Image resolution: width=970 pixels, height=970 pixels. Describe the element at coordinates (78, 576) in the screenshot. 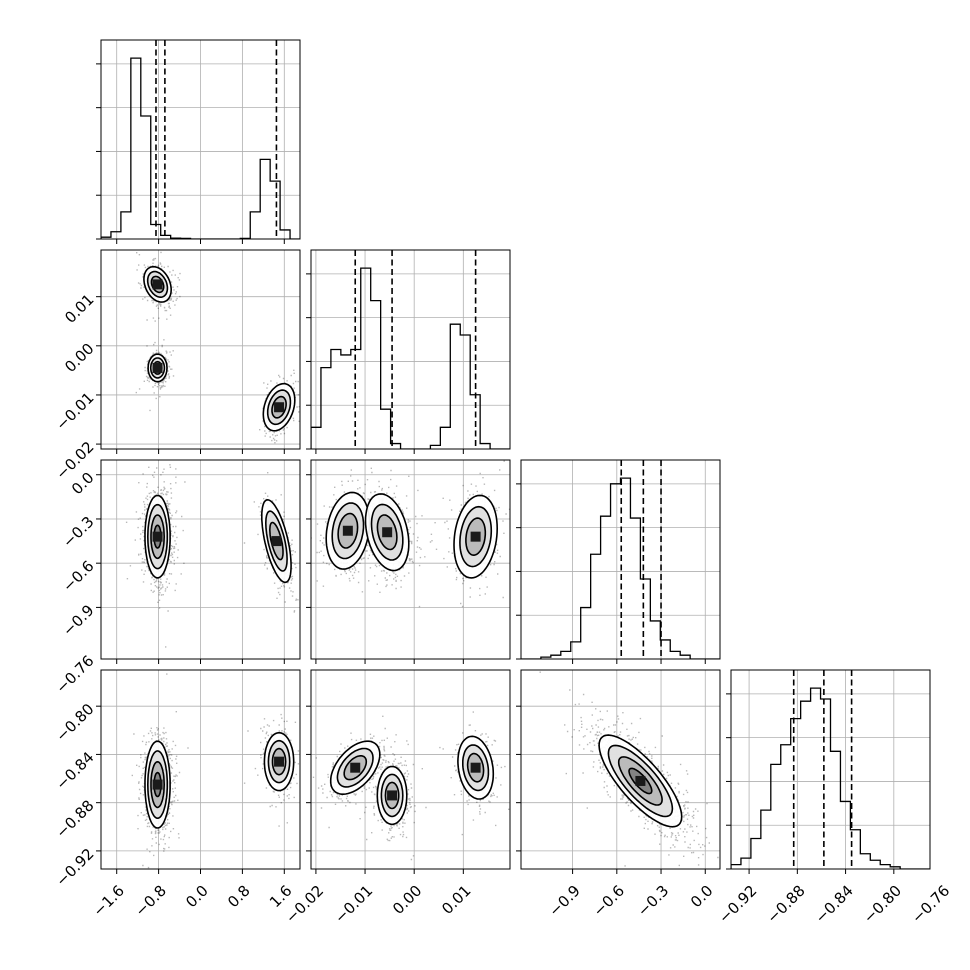

I see `y-tick-label-p2-1: −0.6` at that location.